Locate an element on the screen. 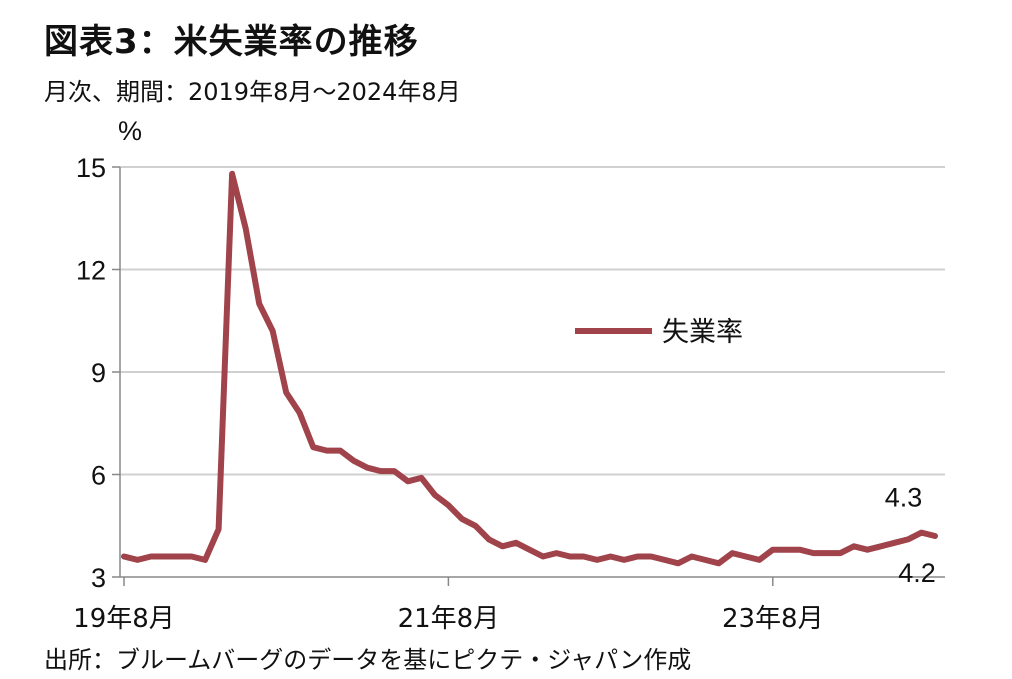 This screenshot has width=1012, height=679. y-tick-label: 12 is located at coordinates (91, 271).